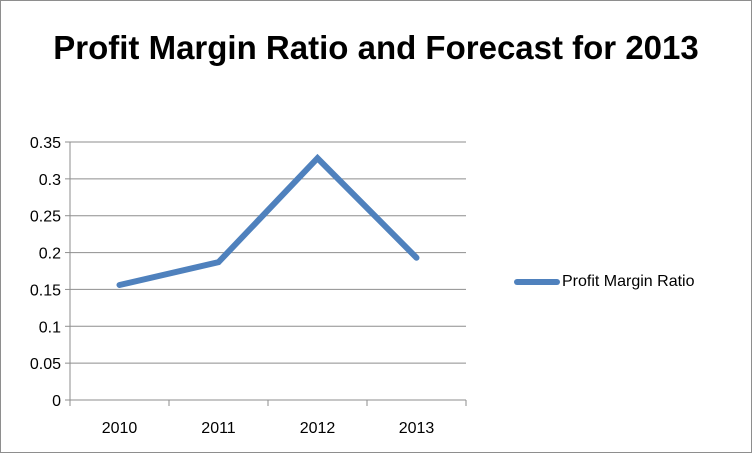 The height and width of the screenshot is (453, 752). Describe the element at coordinates (318, 428) in the screenshot. I see `x-tick-label: 2012` at that location.